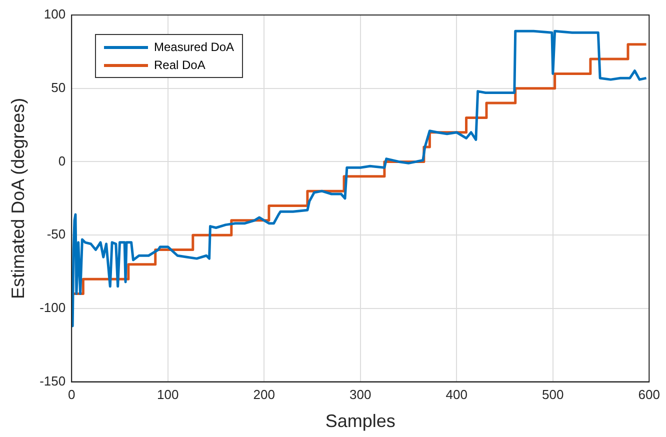 This screenshot has height=437, width=666. Describe the element at coordinates (62, 160) in the screenshot. I see `y-tick-label: 0` at that location.